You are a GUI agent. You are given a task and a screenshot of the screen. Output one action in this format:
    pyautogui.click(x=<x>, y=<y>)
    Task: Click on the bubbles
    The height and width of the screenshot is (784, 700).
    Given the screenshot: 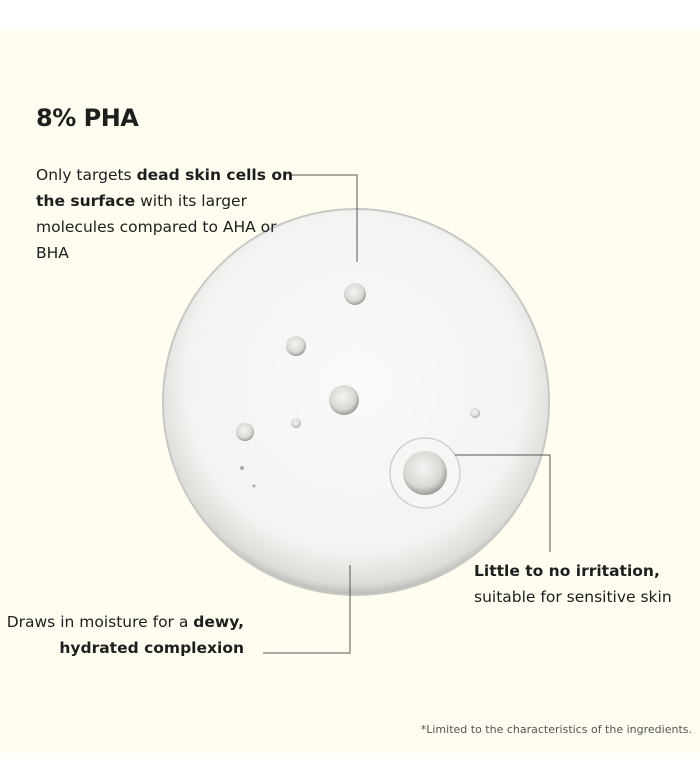 What is the action you would take?
    pyautogui.click(x=358, y=396)
    